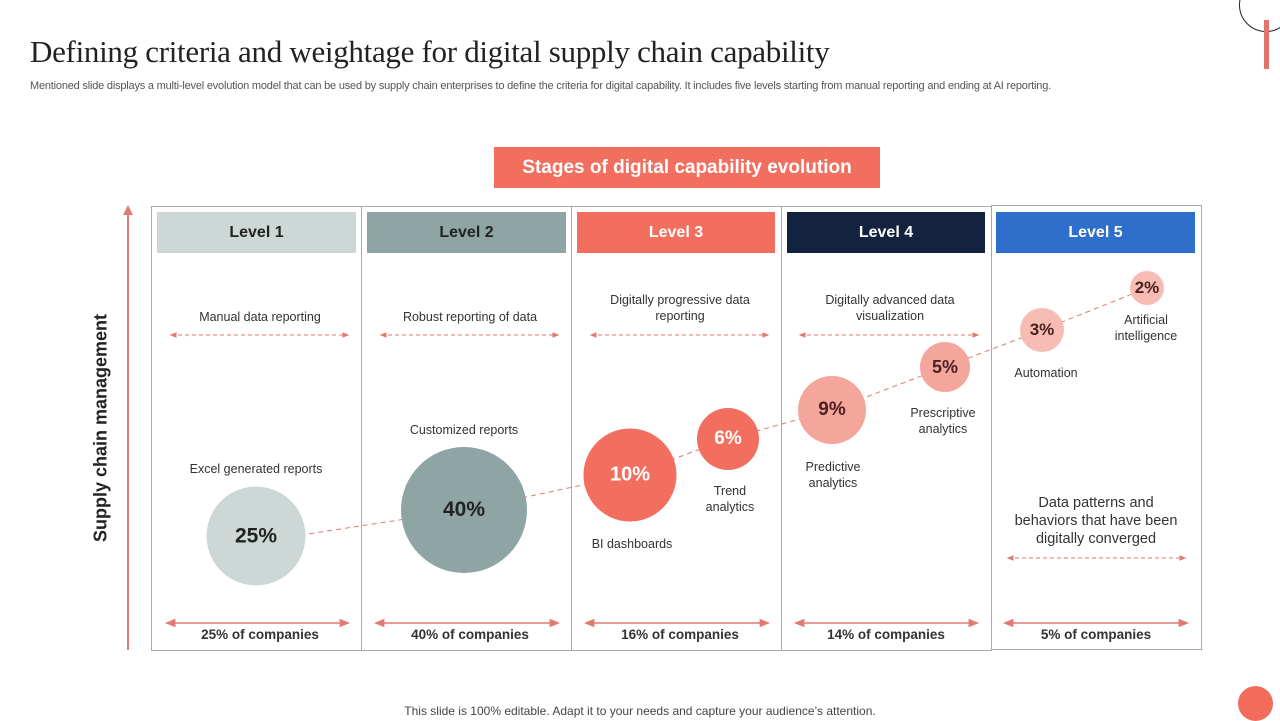  Describe the element at coordinates (100, 428) in the screenshot. I see `axis-label: Supply chain management` at that location.